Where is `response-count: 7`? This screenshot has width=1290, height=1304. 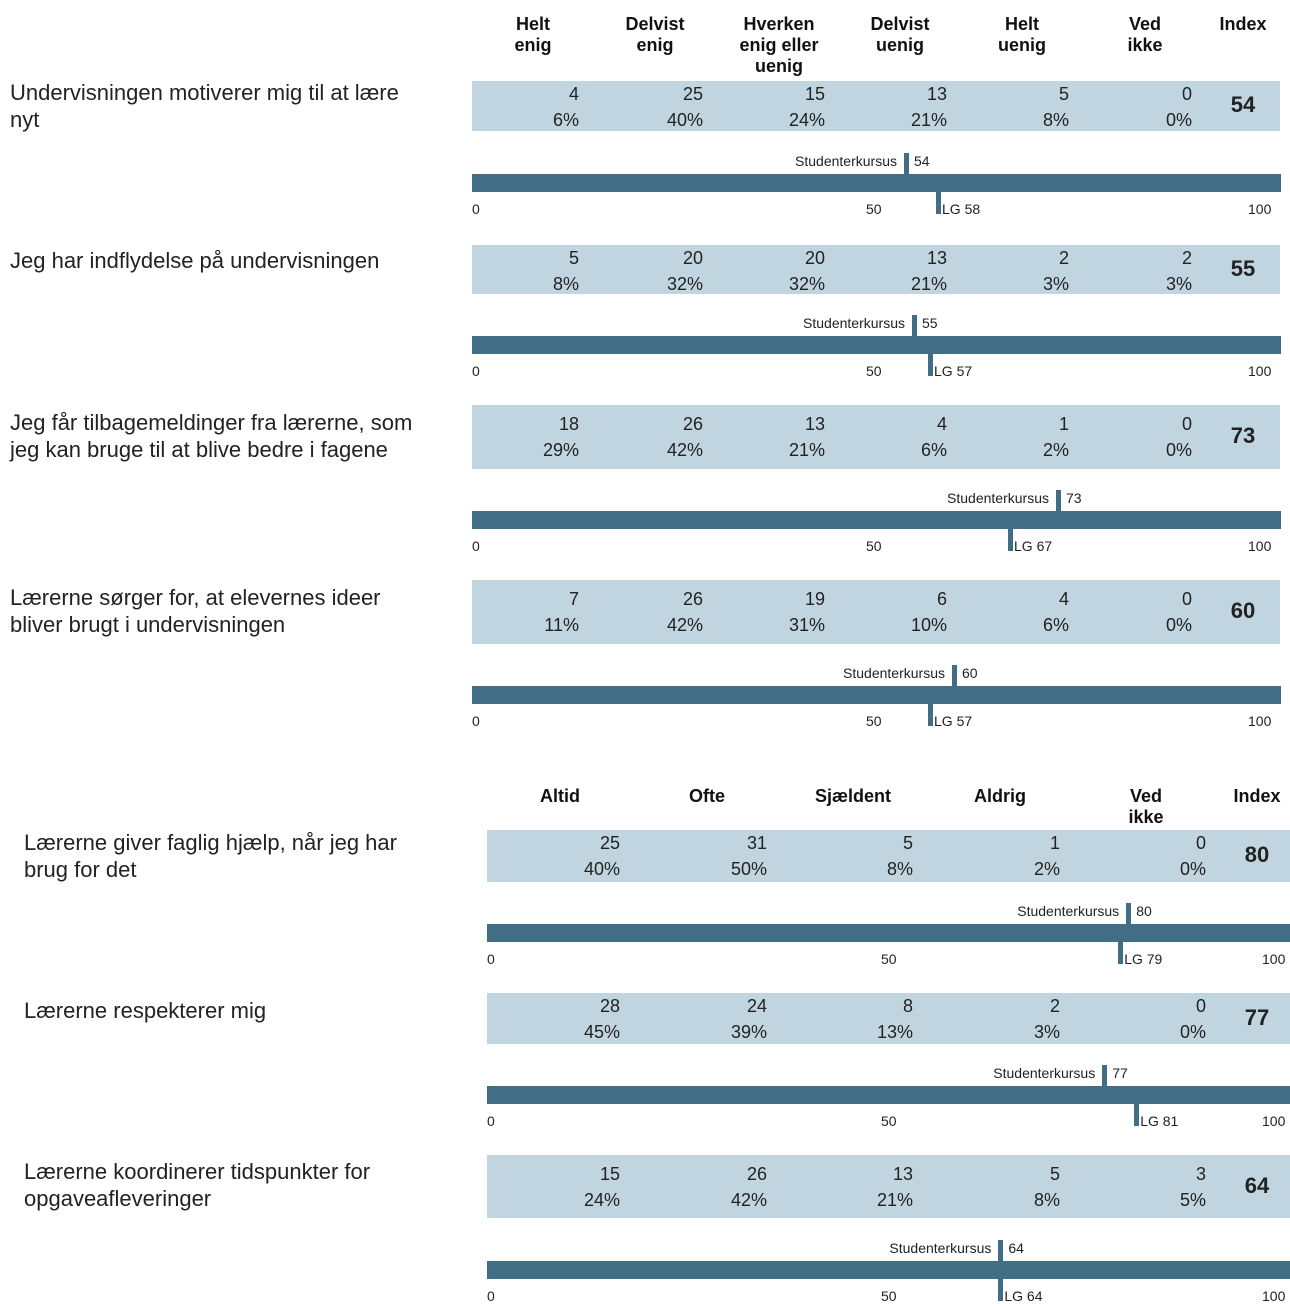 response-count: 7 is located at coordinates (573, 599).